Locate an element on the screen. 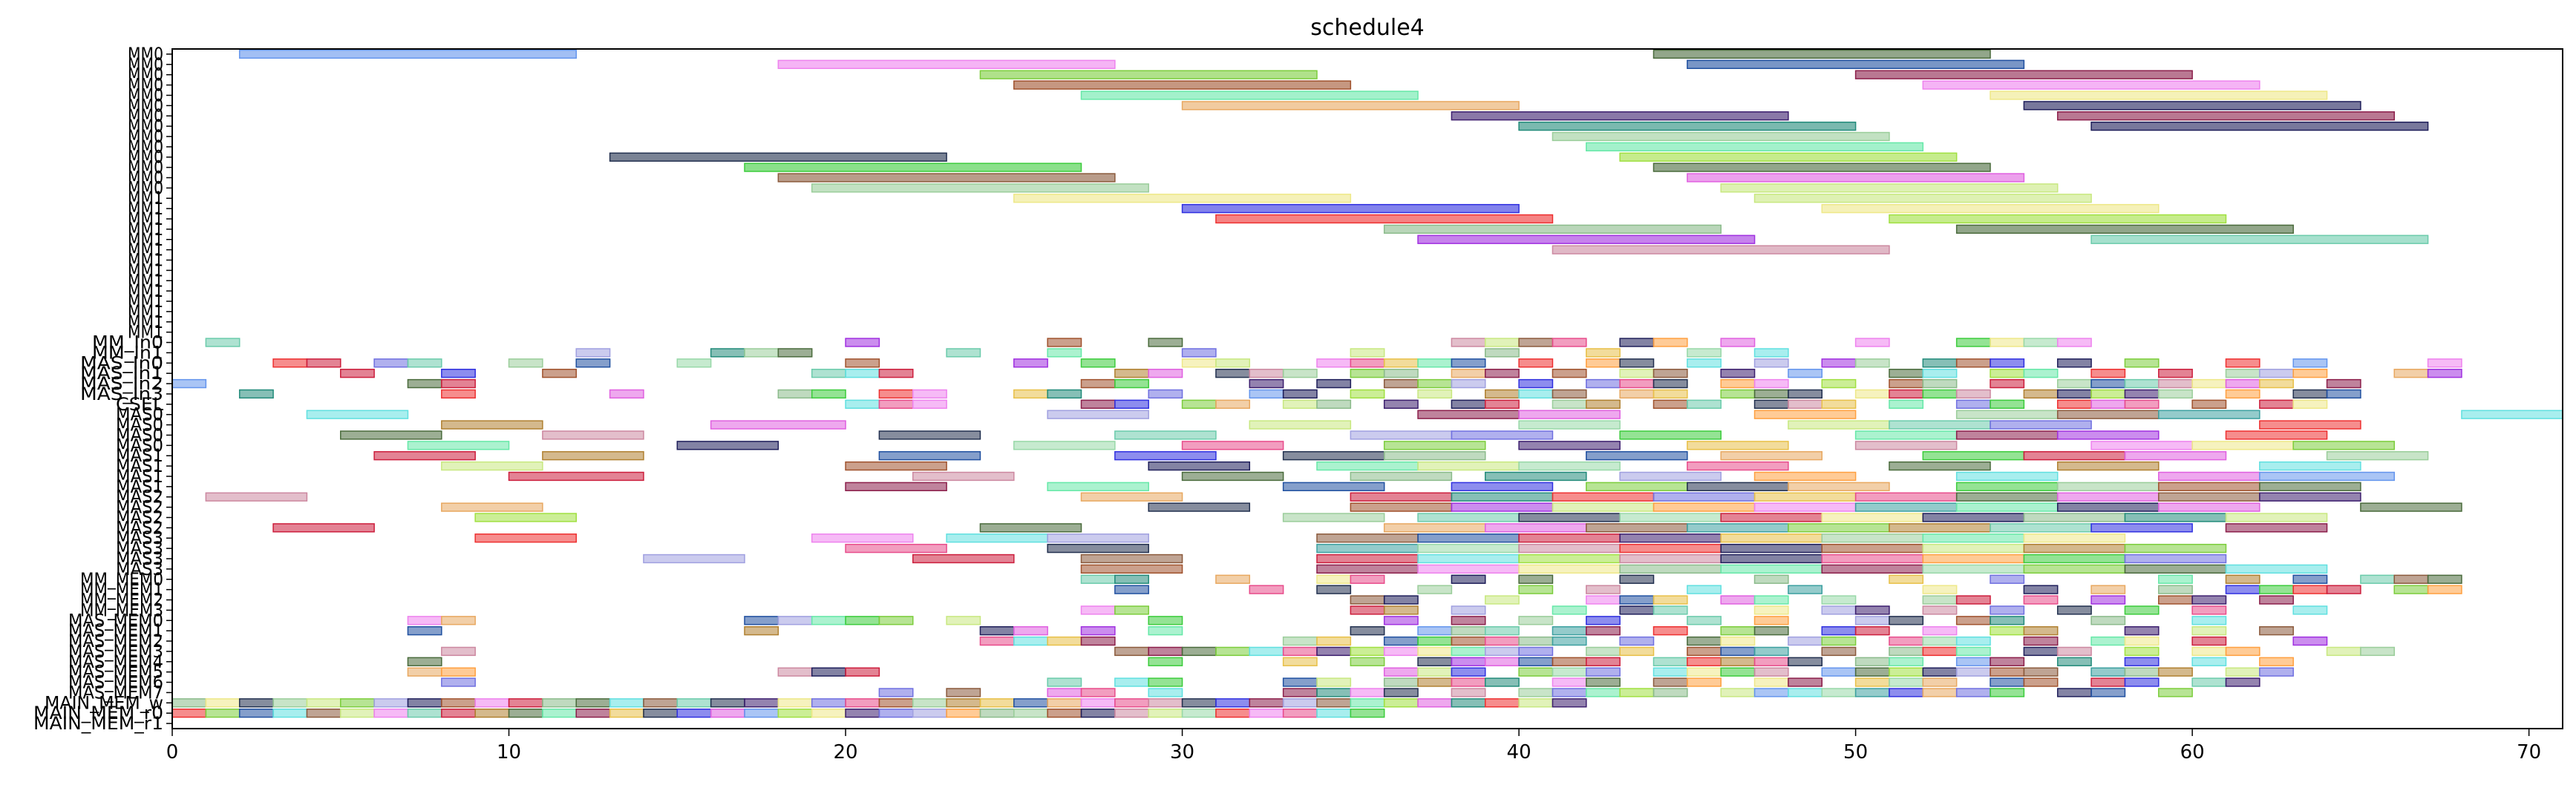  y-tick-label: MAS_In1 is located at coordinates (121, 373).